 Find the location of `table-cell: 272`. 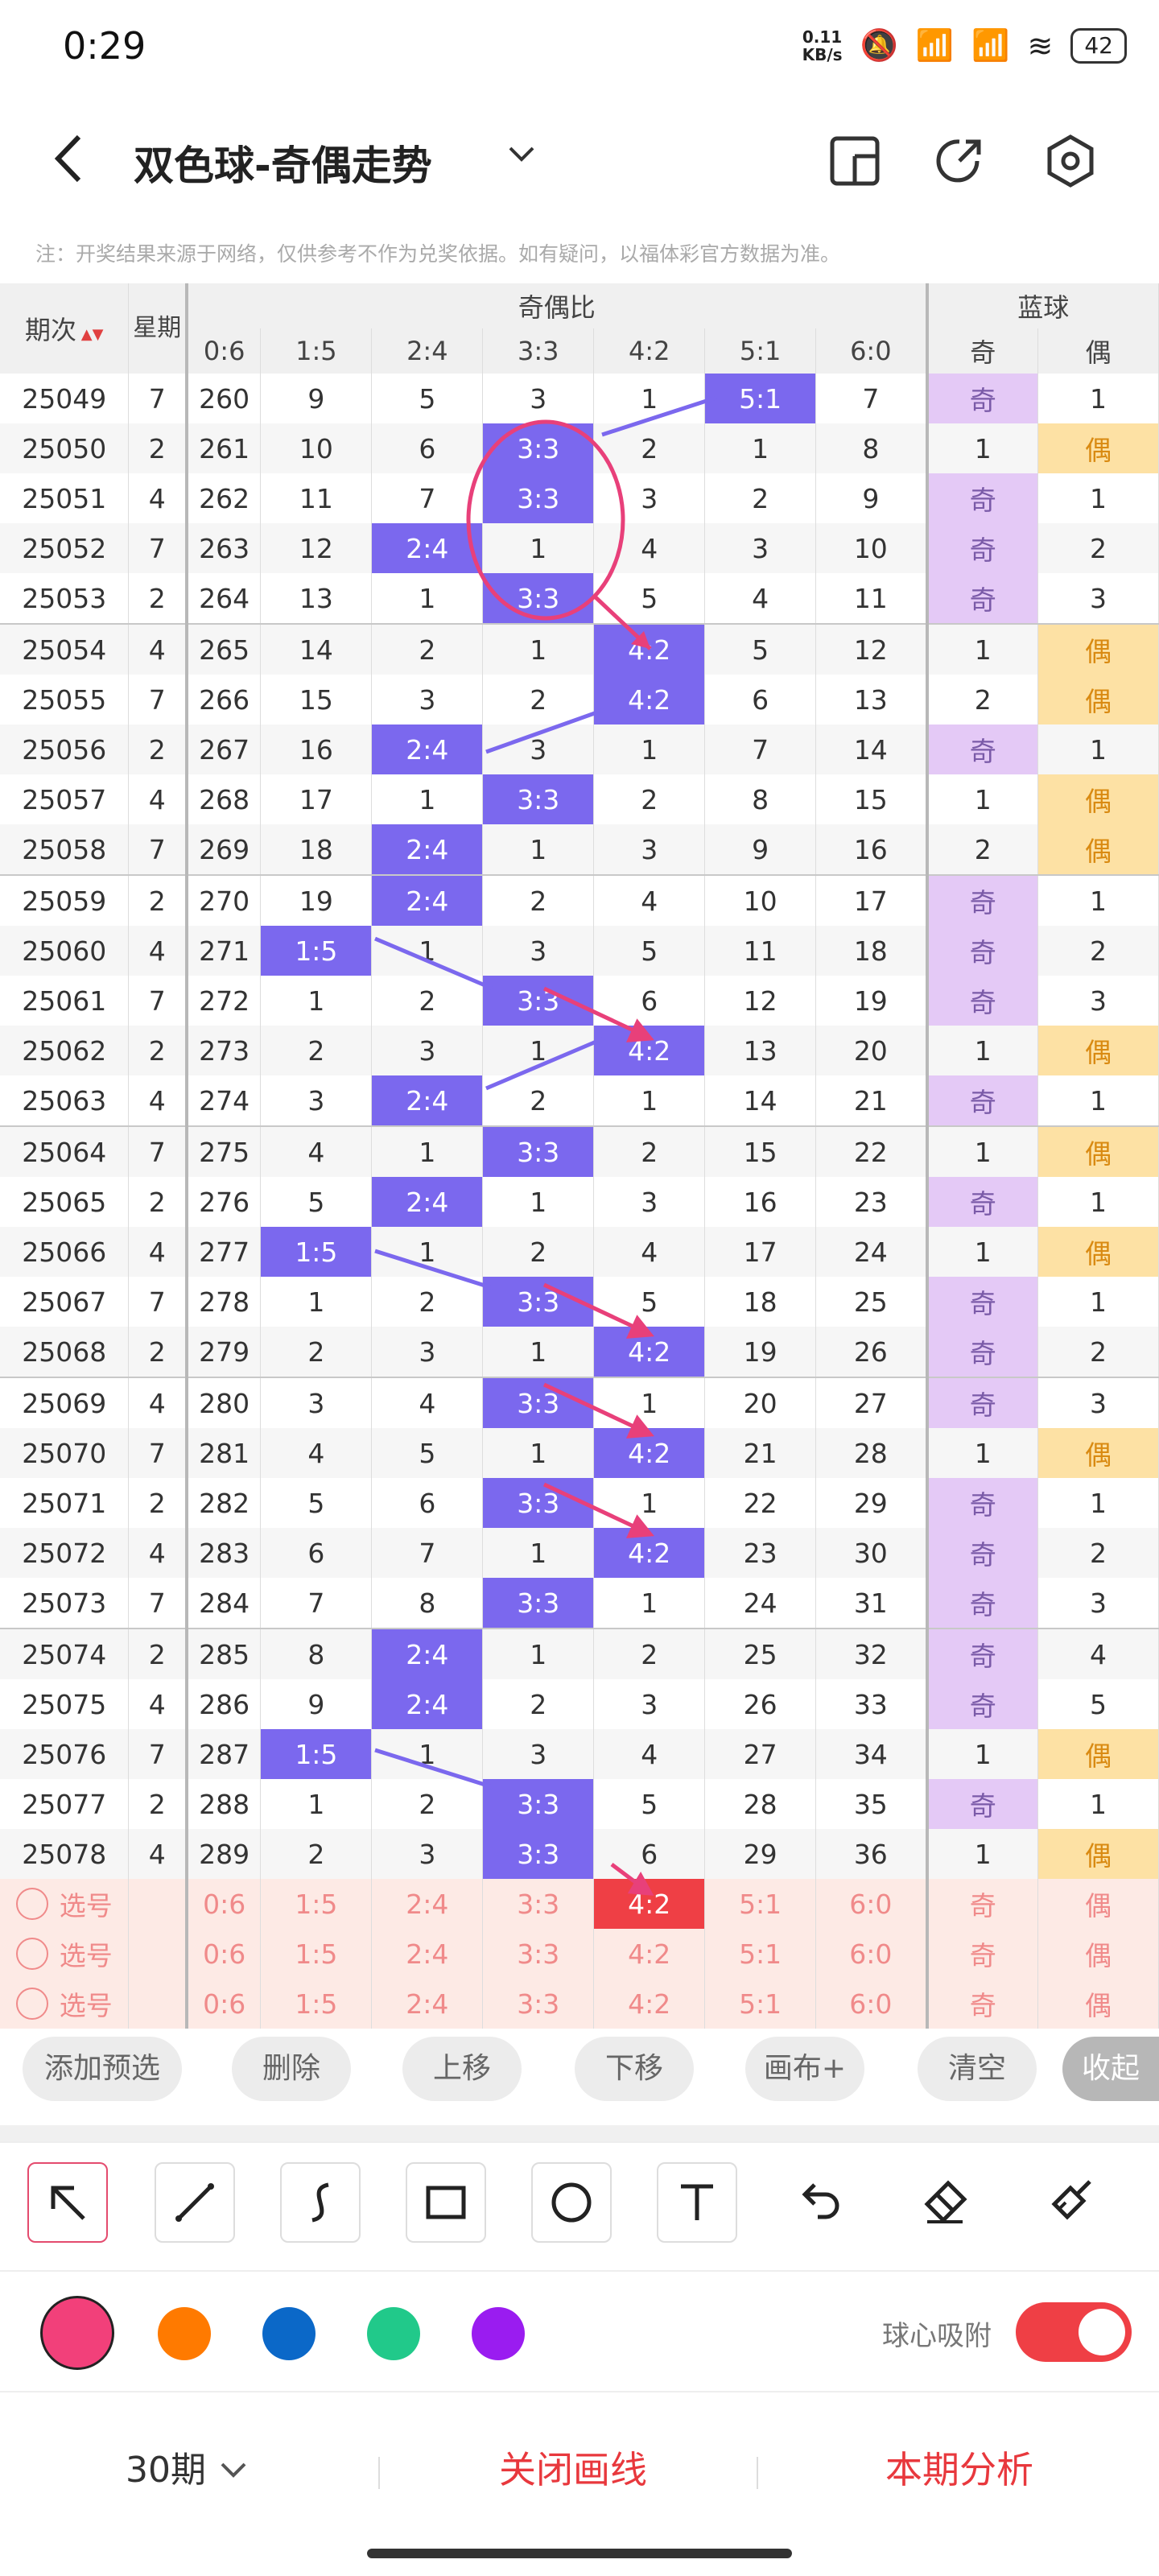

table-cell: 272 is located at coordinates (224, 1001).